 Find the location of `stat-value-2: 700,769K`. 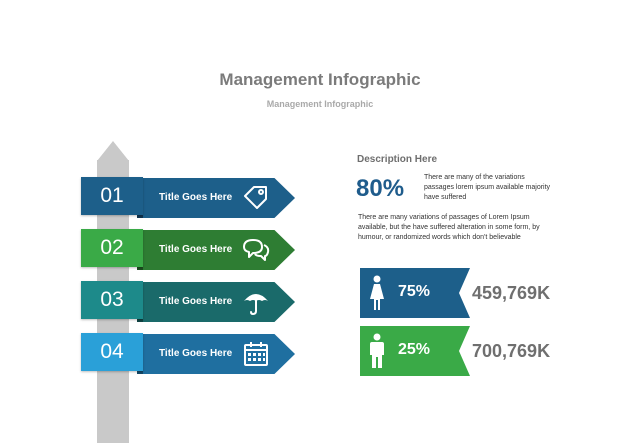

stat-value-2: 700,769K is located at coordinates (511, 351).